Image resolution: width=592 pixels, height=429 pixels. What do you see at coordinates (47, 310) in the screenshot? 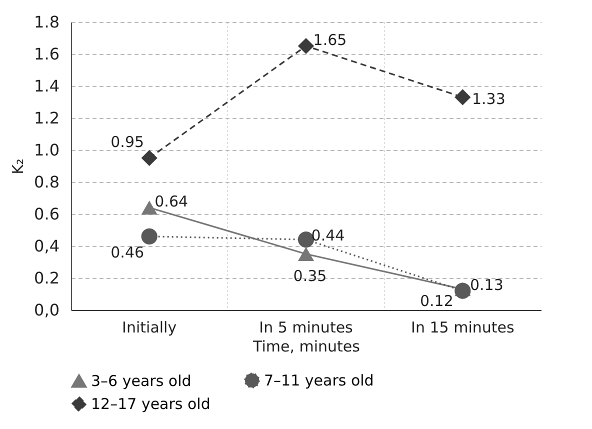
I see `y-tick-label: 0,0` at bounding box center [47, 310].